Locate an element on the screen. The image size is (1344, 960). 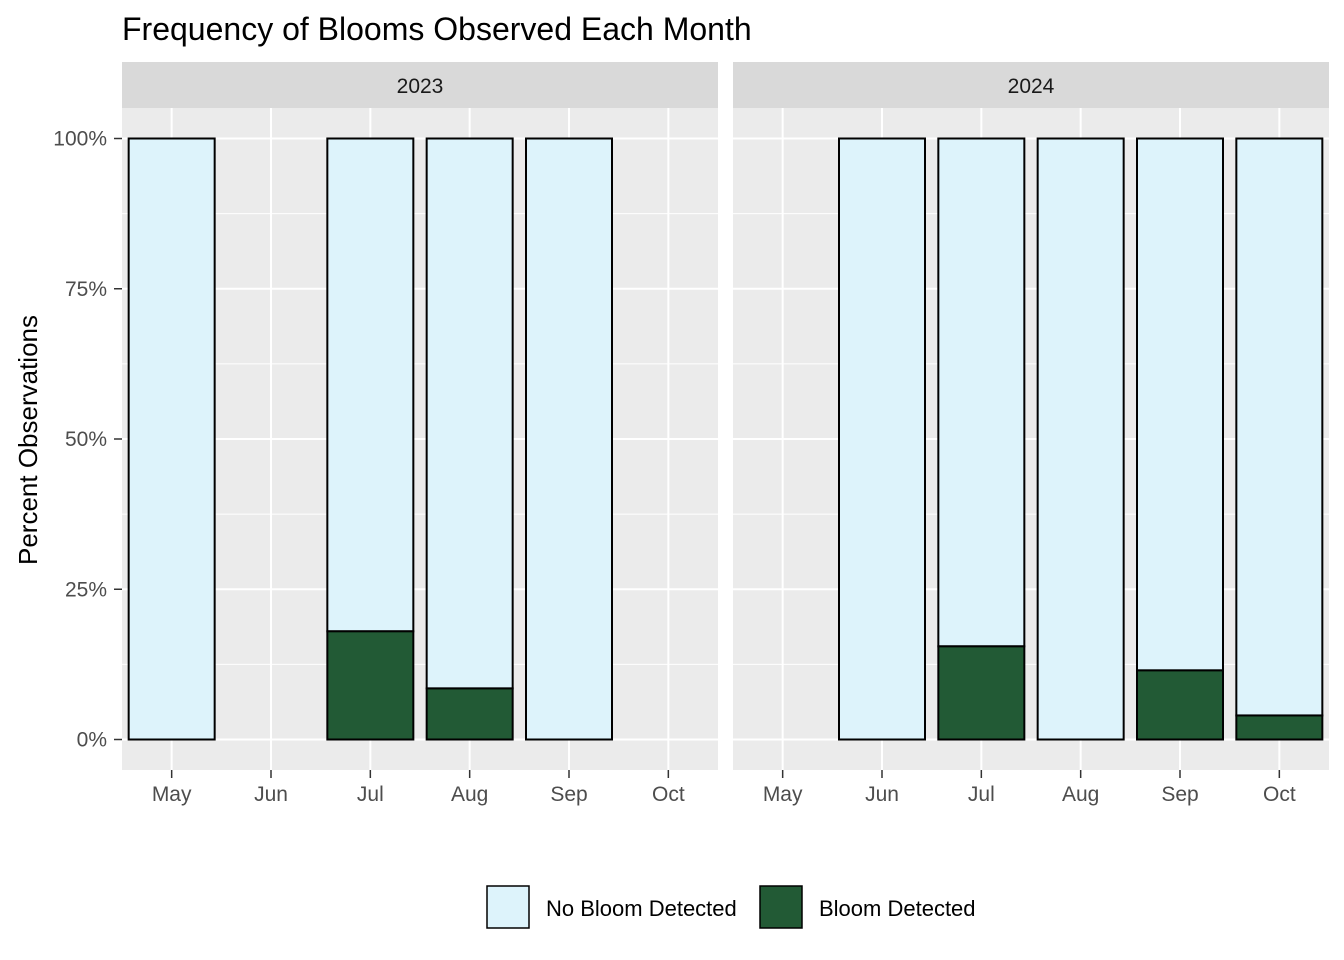
bar-bloom-2023-Jul is located at coordinates (370, 685).